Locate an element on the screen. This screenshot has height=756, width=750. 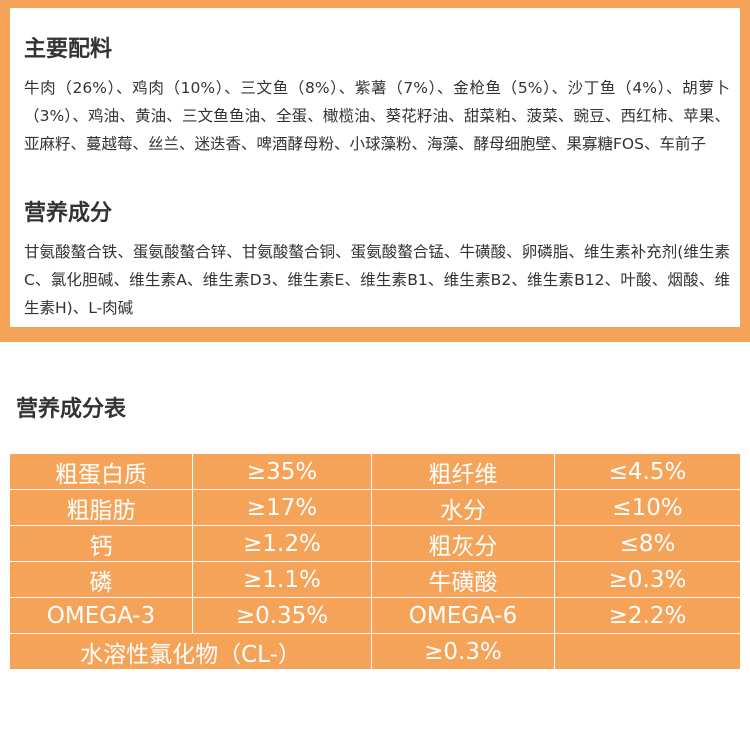
table-cell-nutrient-name: 水分 is located at coordinates (463, 510).